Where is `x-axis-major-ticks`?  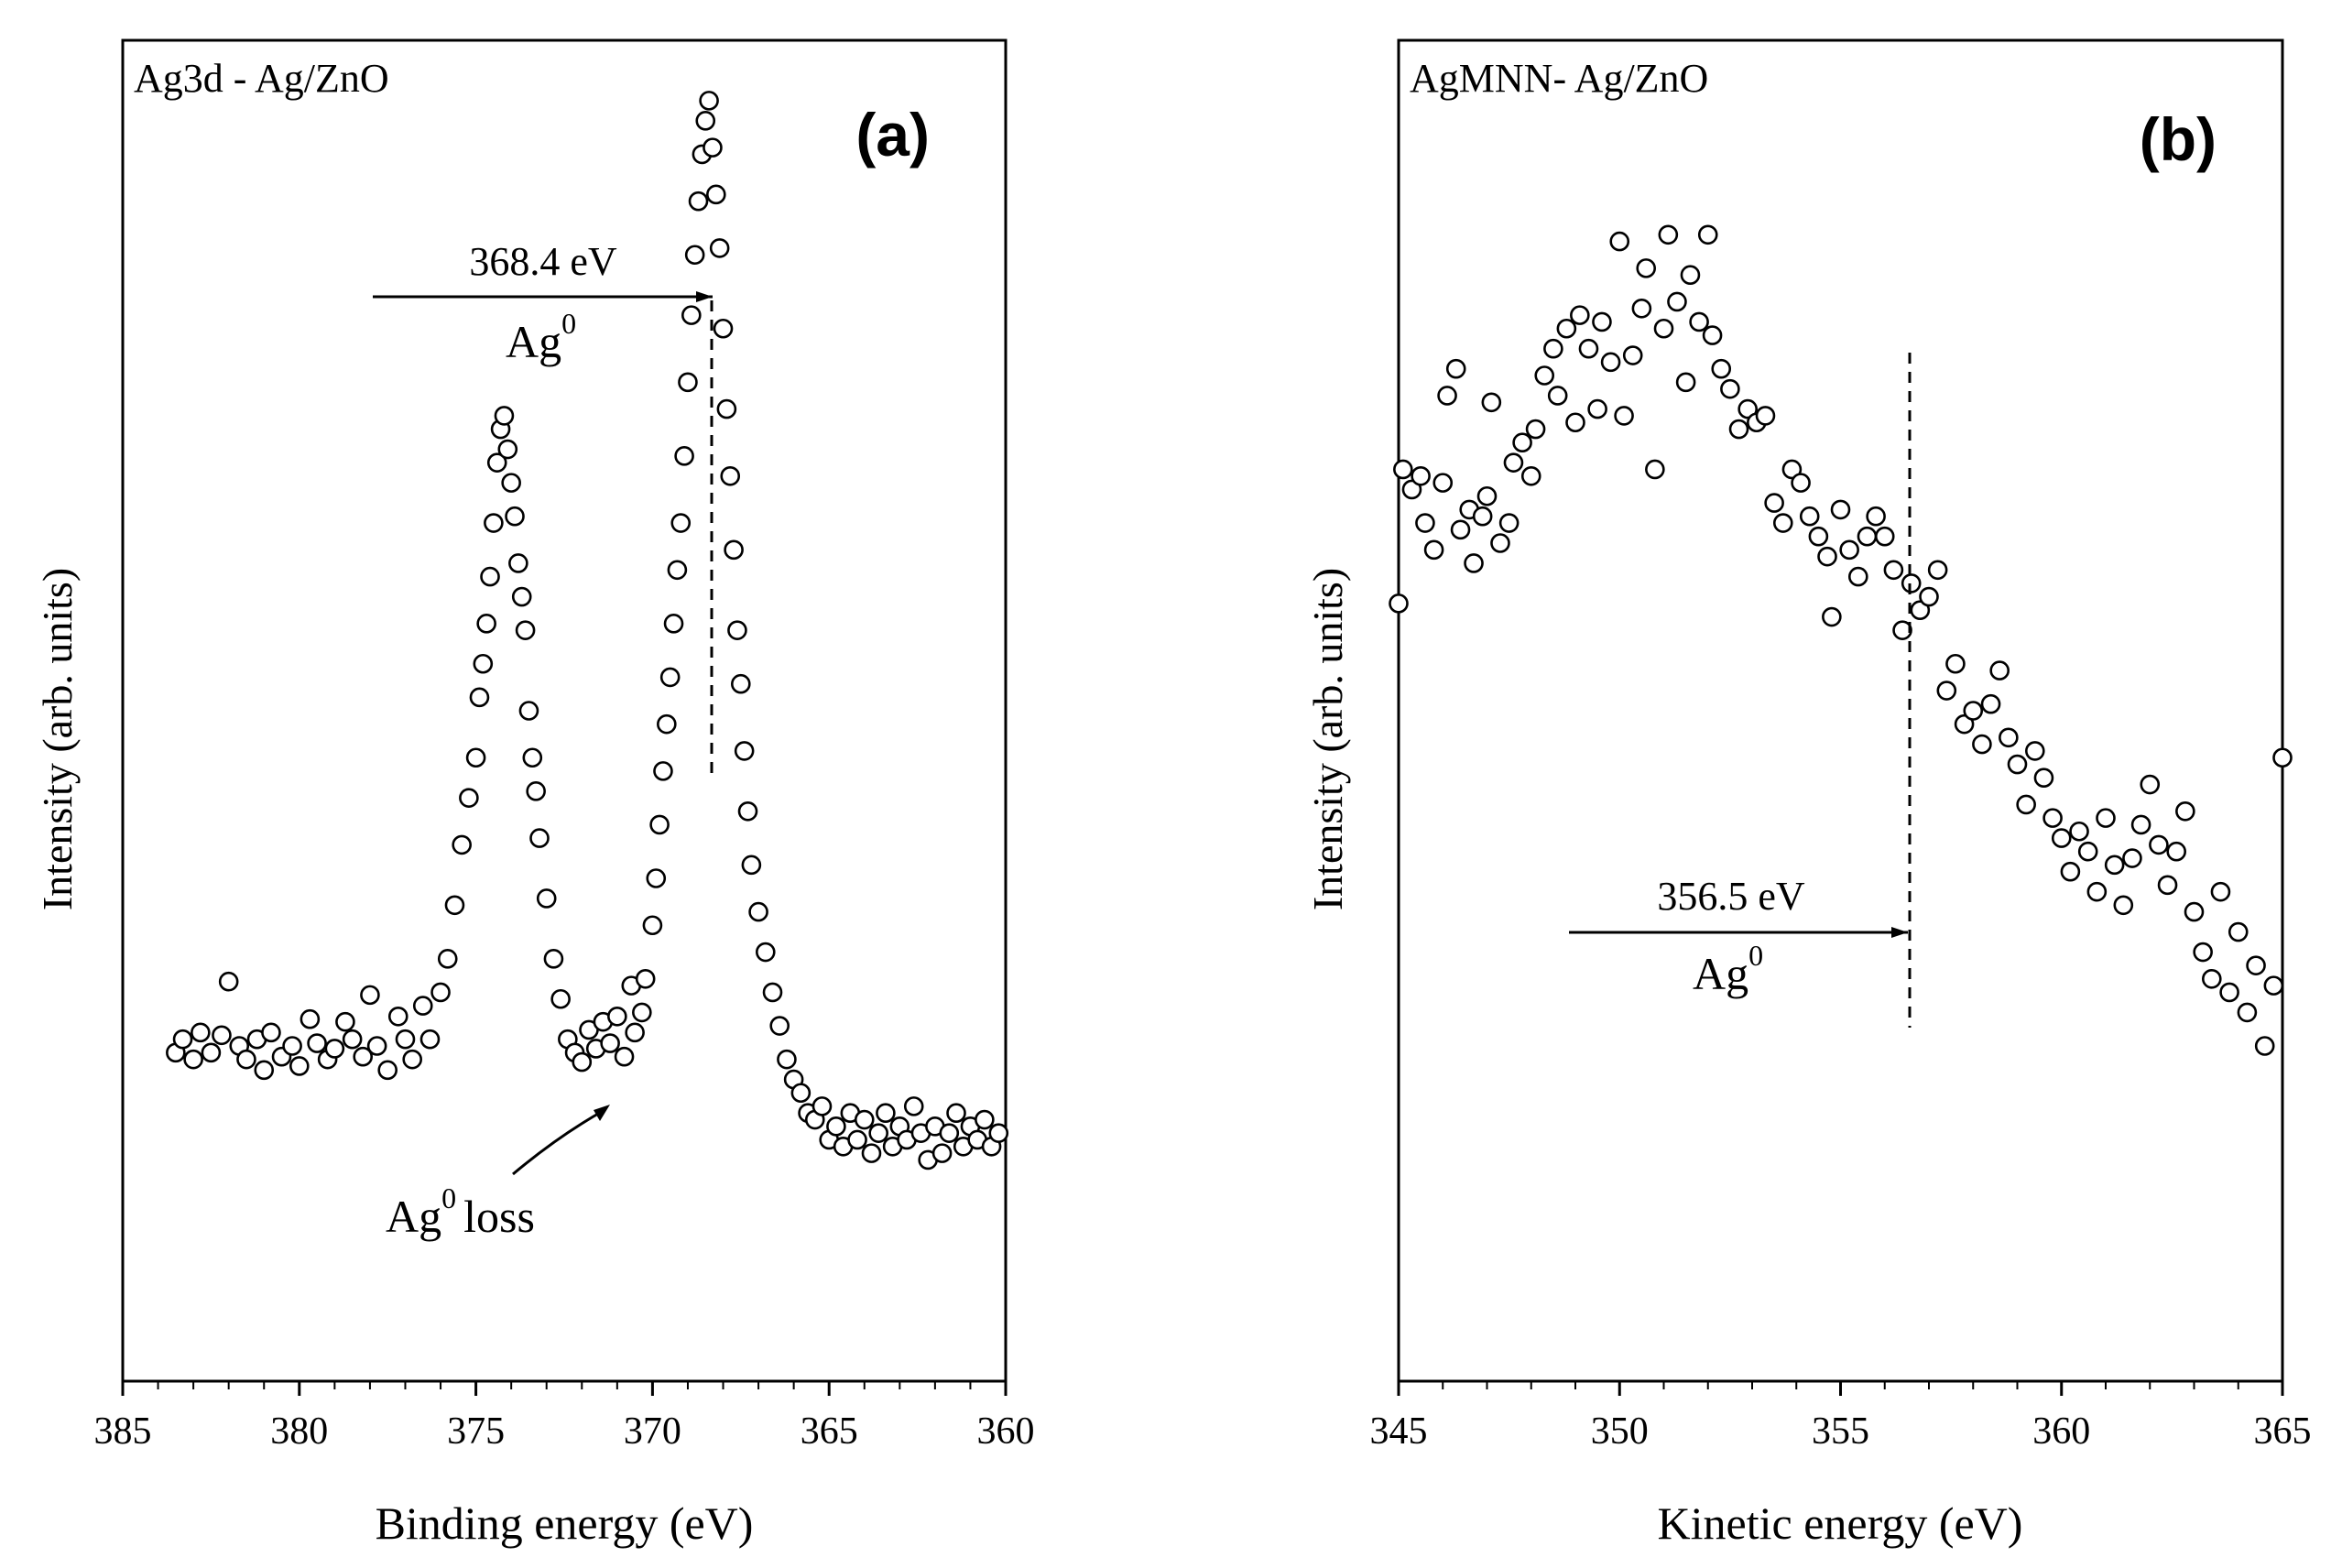 x-axis-major-ticks is located at coordinates (564, 1388).